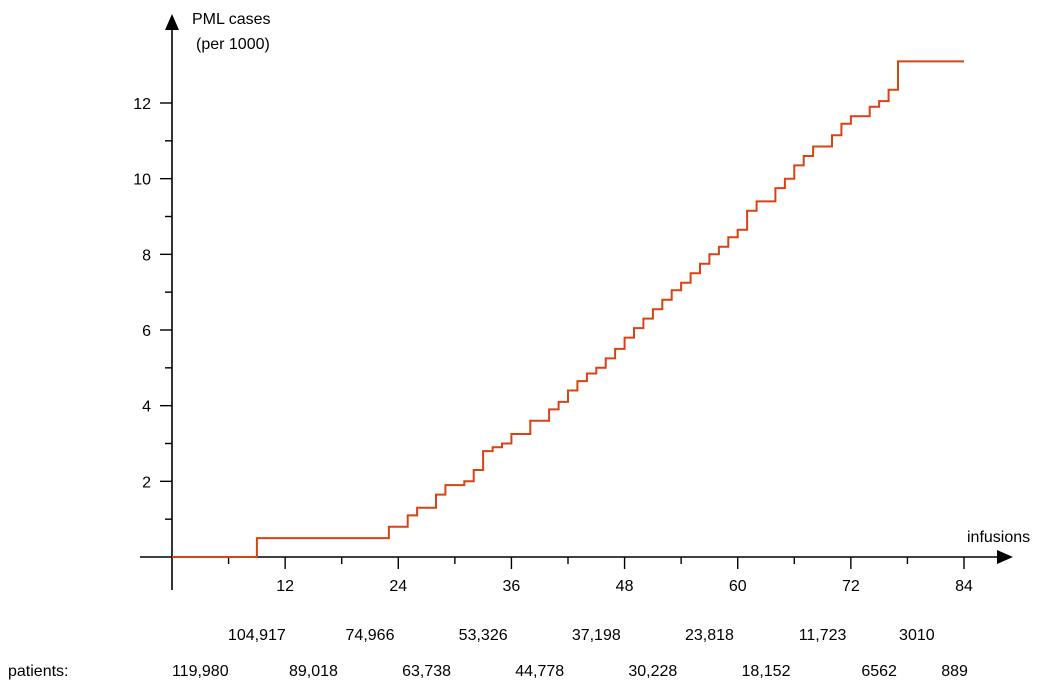  I want to click on patients-upper-3: 37,198, so click(596, 635).